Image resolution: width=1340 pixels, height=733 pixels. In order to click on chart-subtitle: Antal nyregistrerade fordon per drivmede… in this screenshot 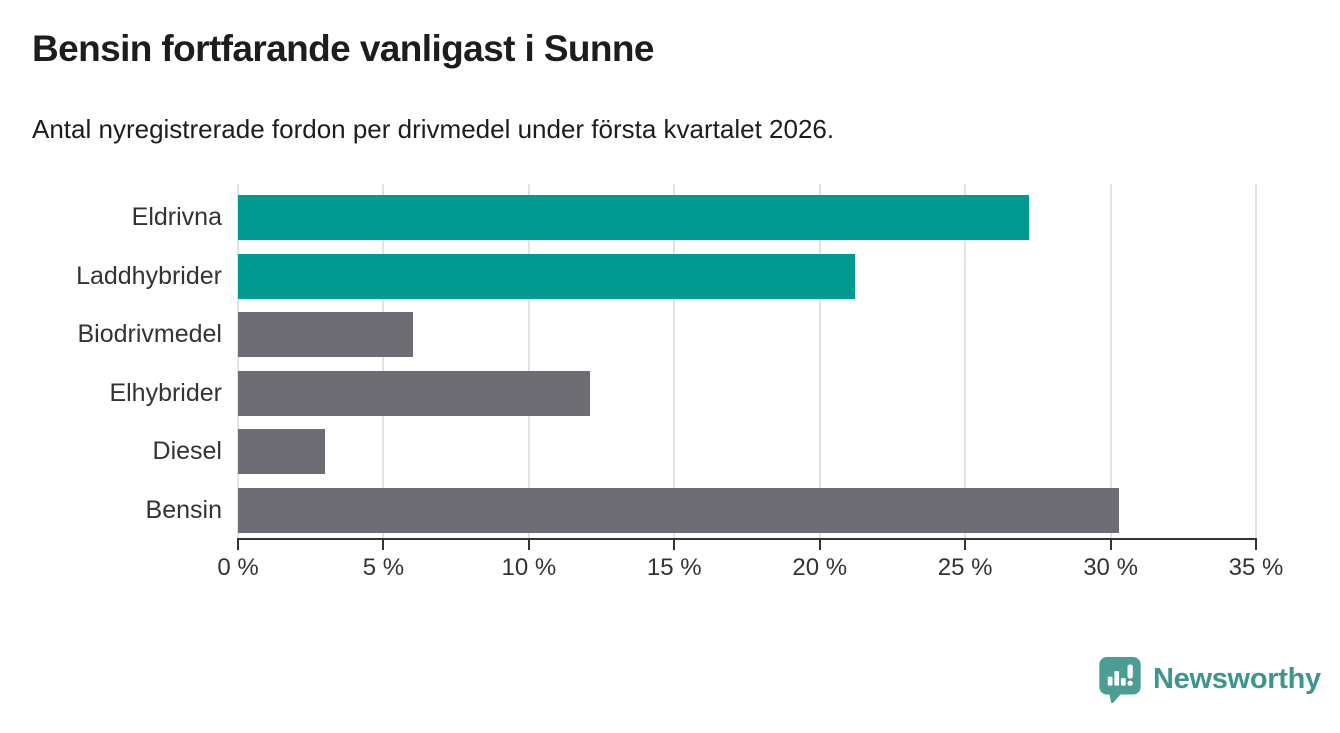, I will do `click(433, 129)`.